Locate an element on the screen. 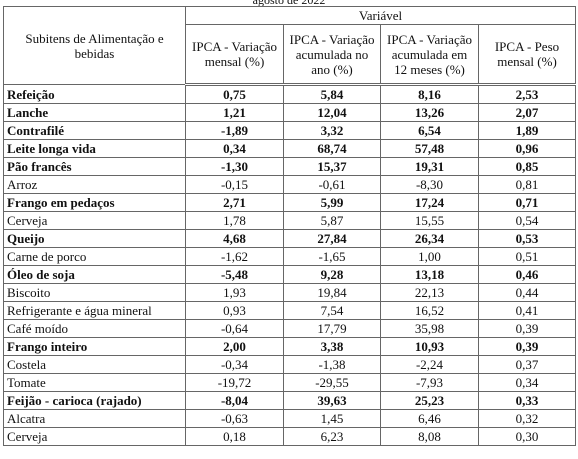 The width and height of the screenshot is (578, 459). cell-value: 4,68 is located at coordinates (234, 238).